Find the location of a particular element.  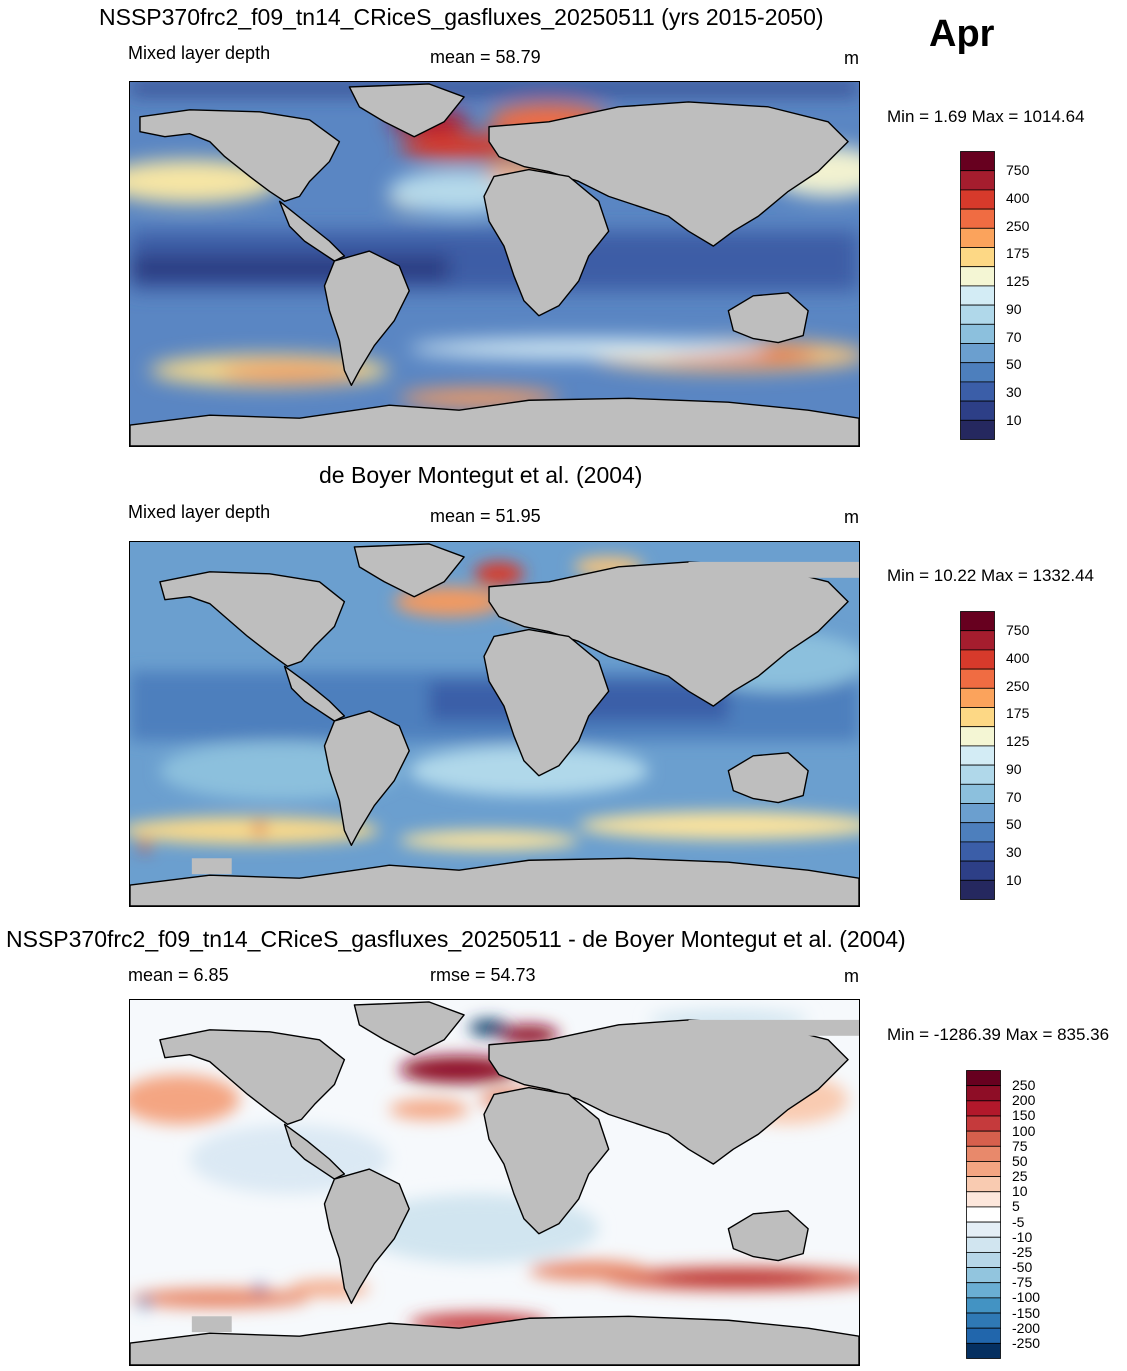

panel1-colorbar-tick-label: 30 is located at coordinates (1014, 392).